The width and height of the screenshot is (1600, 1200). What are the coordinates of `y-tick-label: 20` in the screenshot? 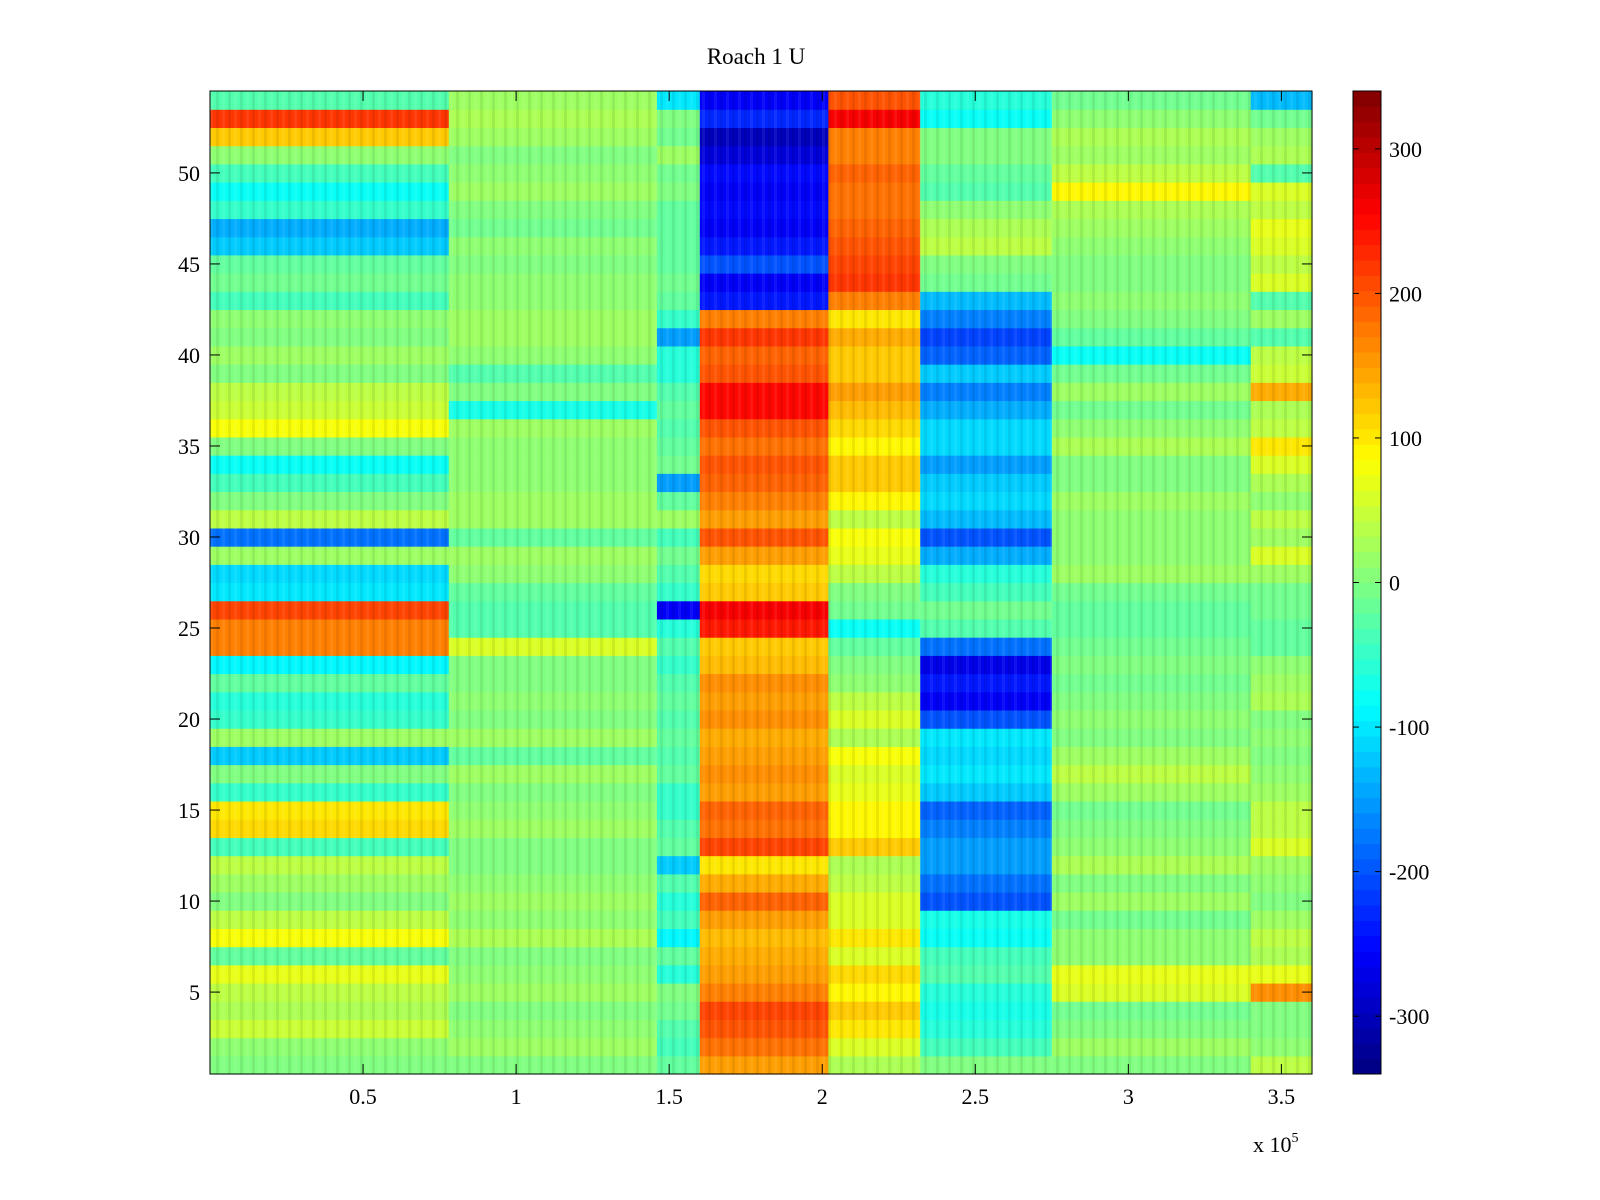 It's located at (189, 719).